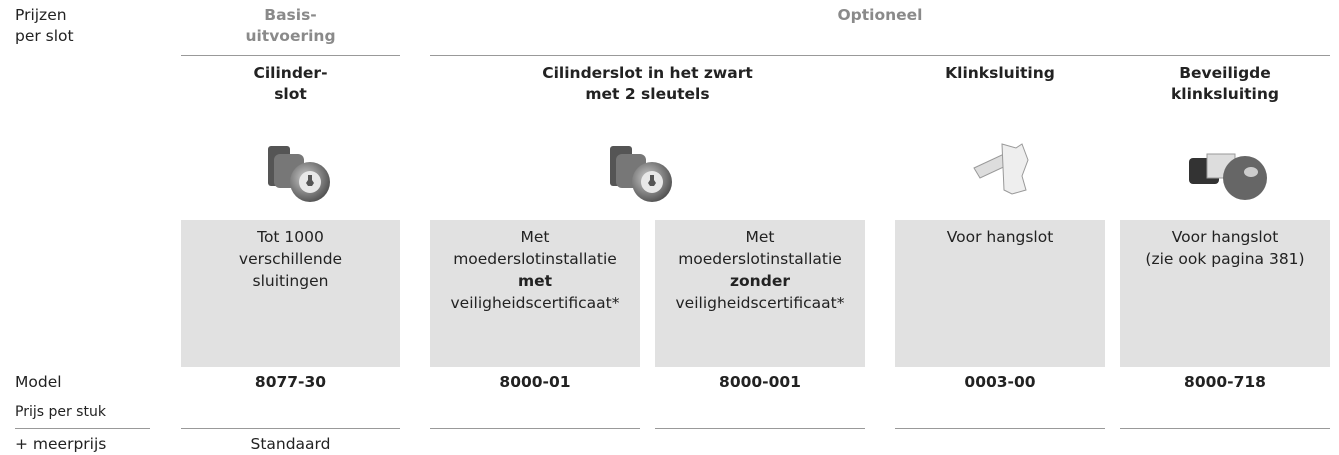 This screenshot has width=1339, height=455. Describe the element at coordinates (290, 94) in the screenshot. I see `column-title: slot` at that location.